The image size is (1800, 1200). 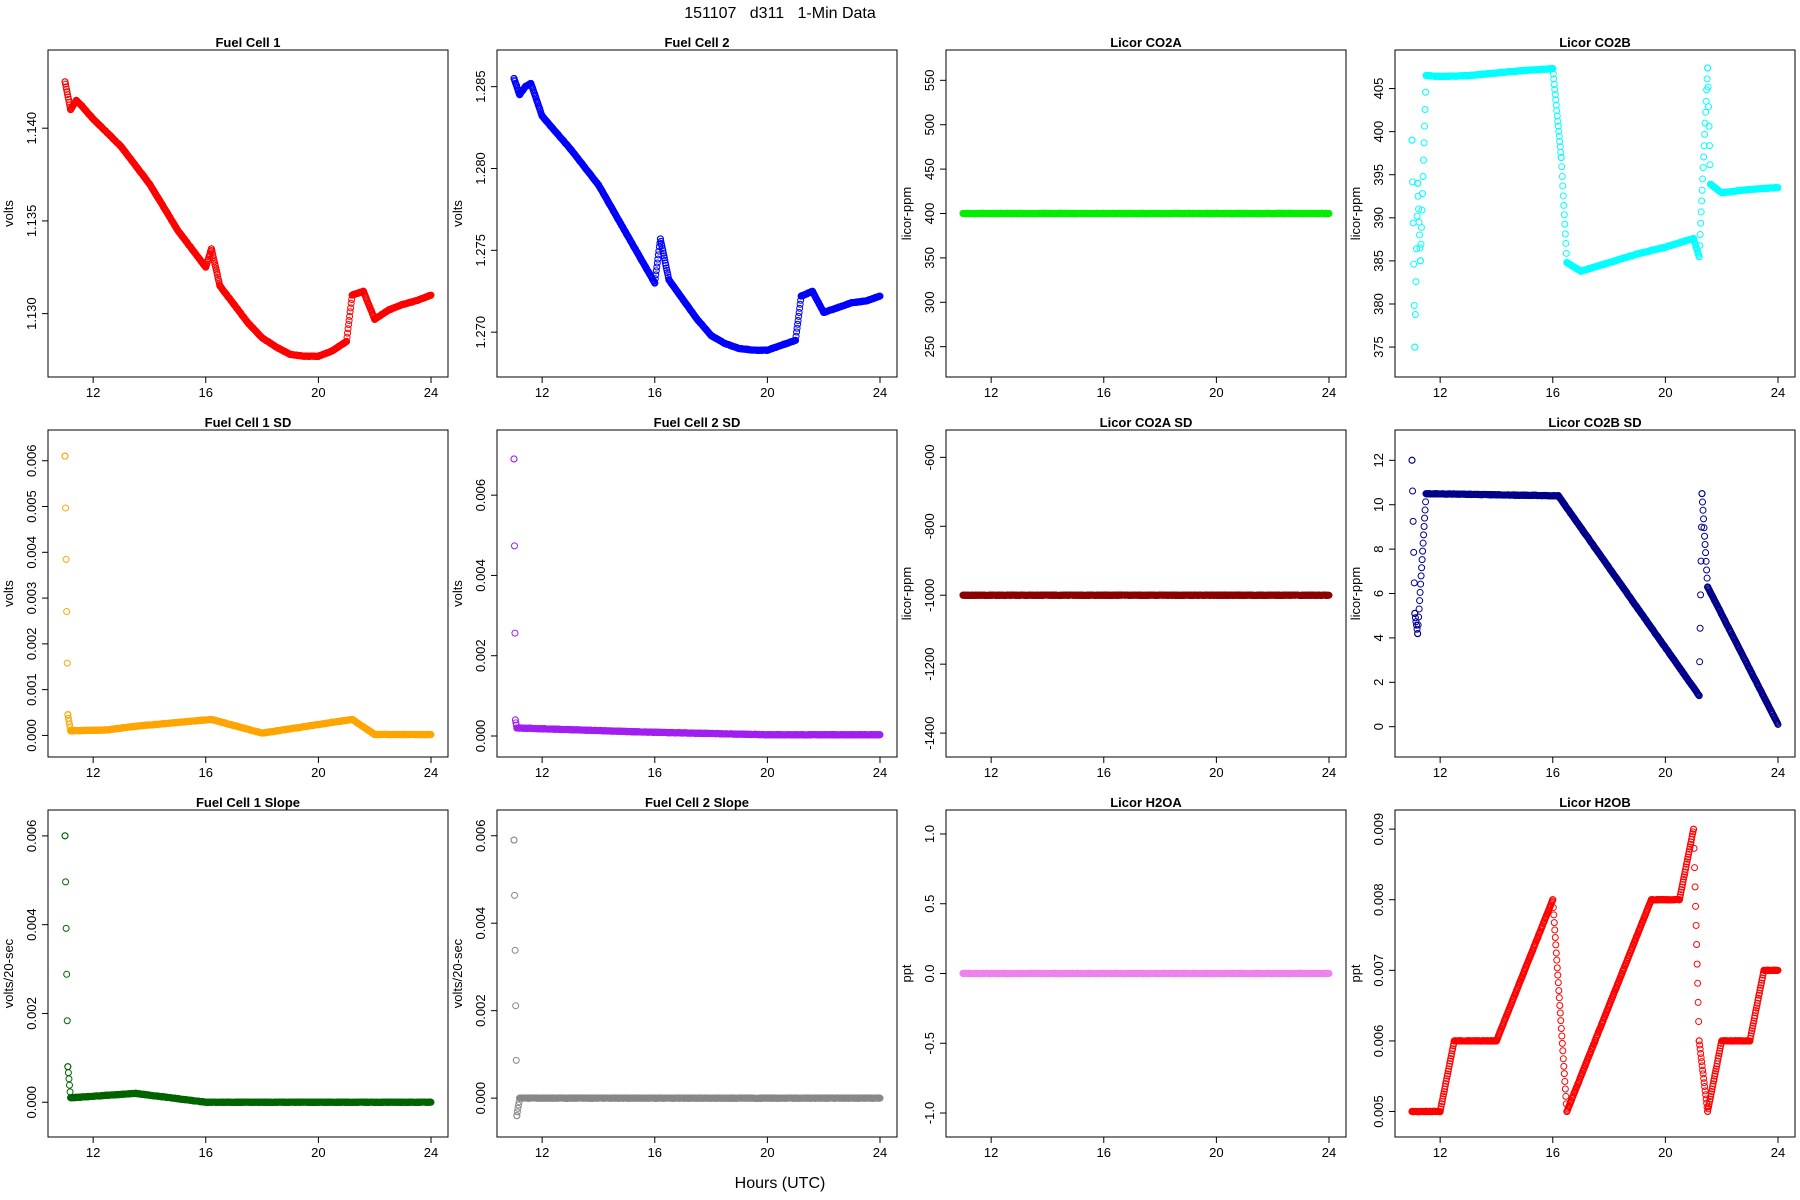 I want to click on panel-title: Licor CO2A SD, so click(x=1146, y=422).